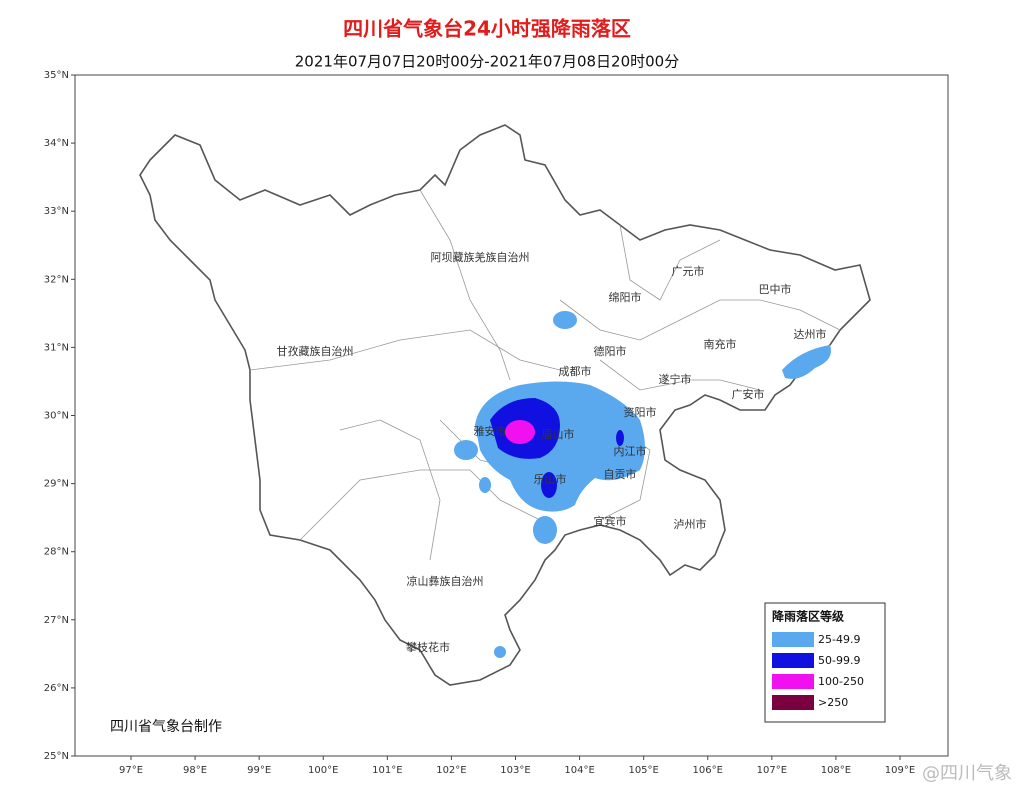 Image resolution: width=1024 pixels, height=800 pixels. Describe the element at coordinates (967, 773) in the screenshot. I see `watermark: @四川气象` at that location.